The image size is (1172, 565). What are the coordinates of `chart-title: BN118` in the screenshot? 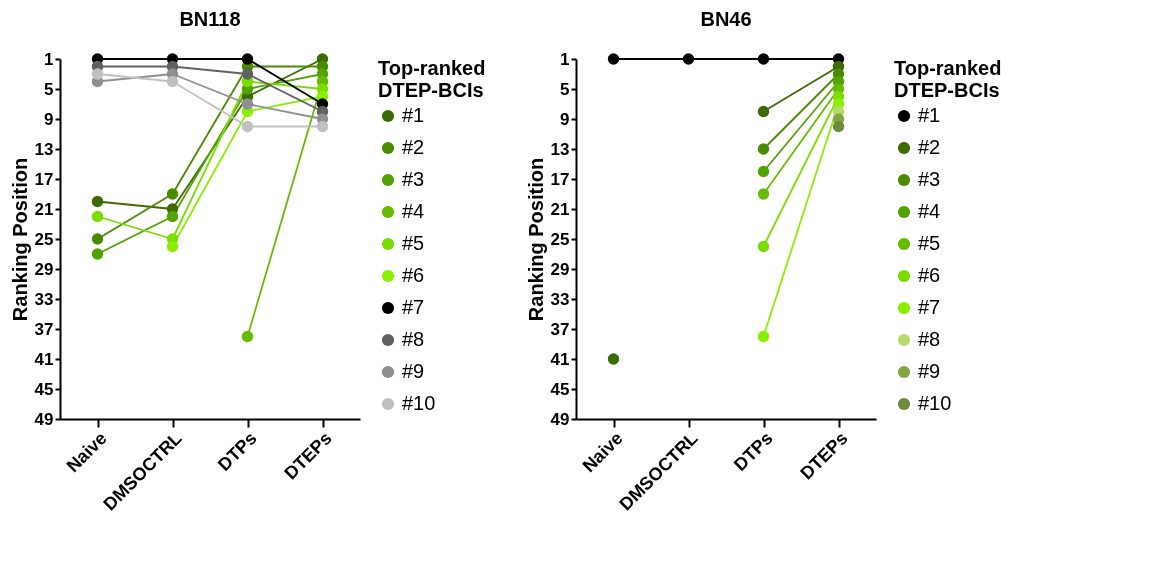 It's located at (210, 19).